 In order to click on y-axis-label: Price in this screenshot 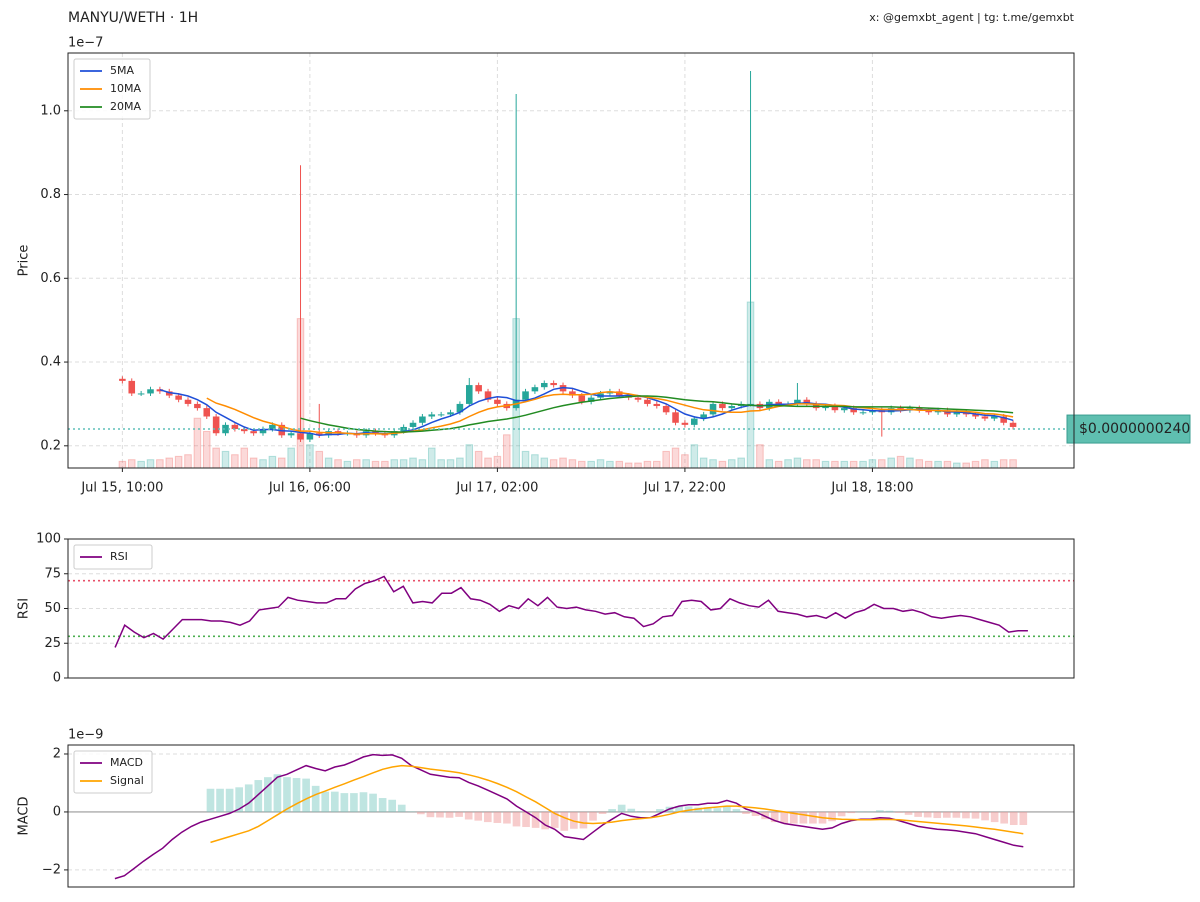, I will do `click(24, 261)`.